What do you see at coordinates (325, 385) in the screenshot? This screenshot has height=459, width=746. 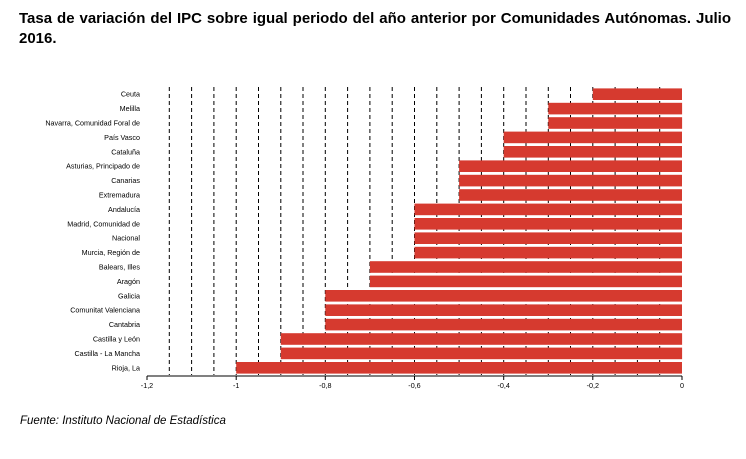 I see `x-tick-label: -0,8` at bounding box center [325, 385].